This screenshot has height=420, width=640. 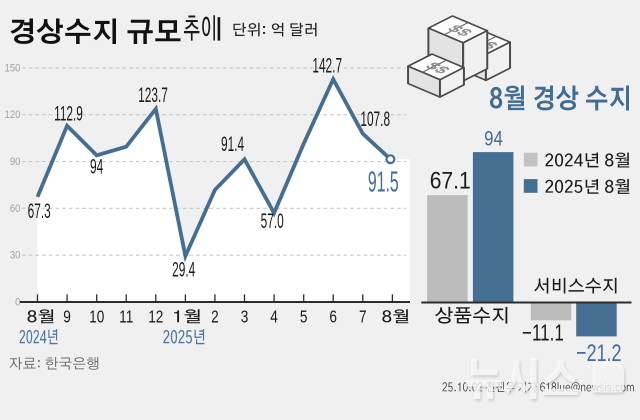 I want to click on svg-text: −11.1, so click(x=543, y=333).